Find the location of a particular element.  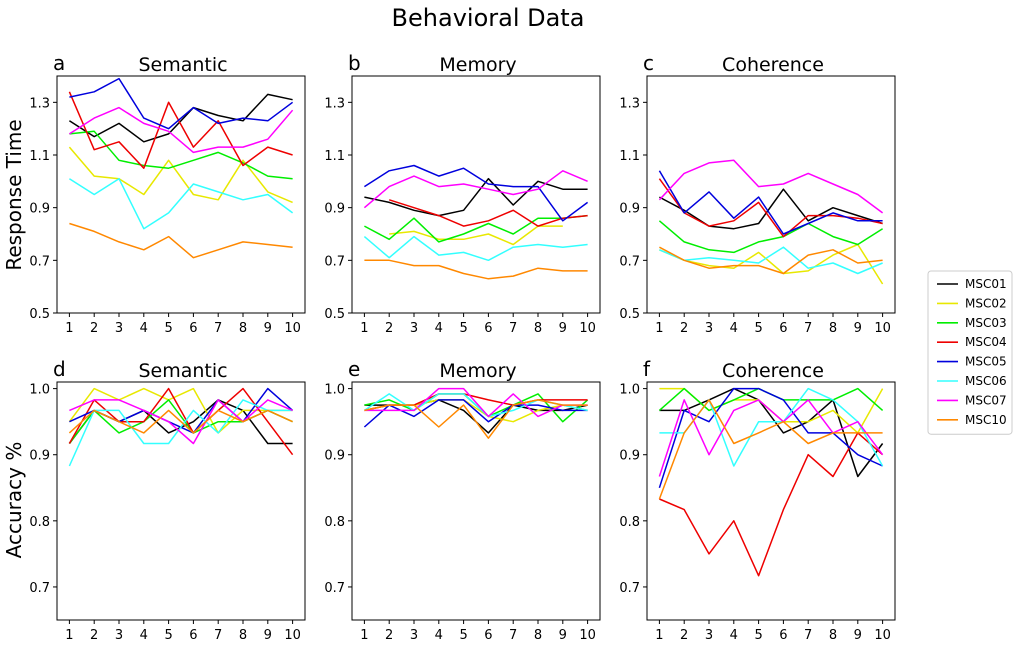

panel-a-series is located at coordinates (181, 168).